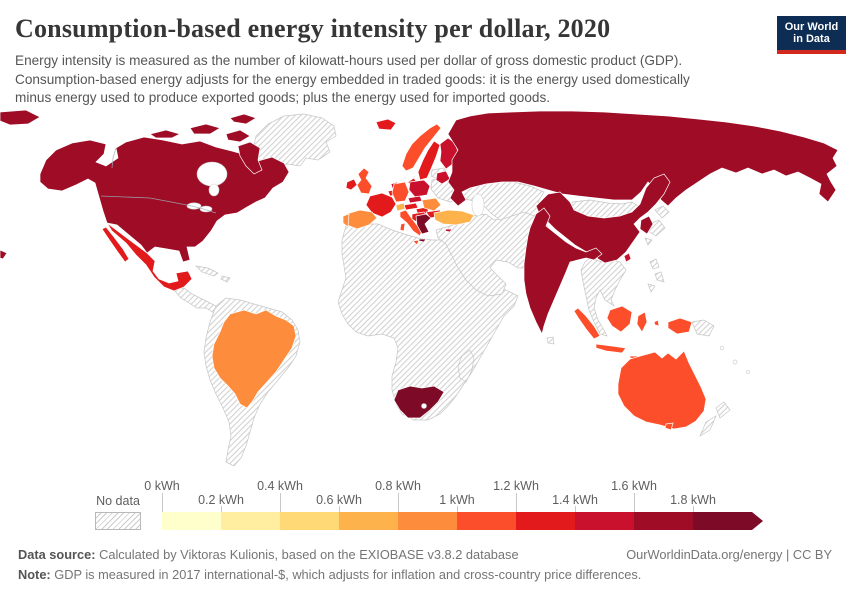 This screenshot has width=850, height=600. I want to click on pacific-islands-outline, so click(735, 360).